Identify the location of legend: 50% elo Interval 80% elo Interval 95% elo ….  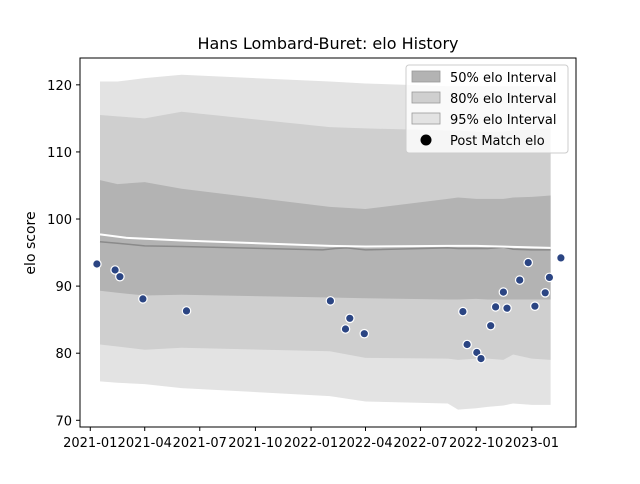
(487, 109).